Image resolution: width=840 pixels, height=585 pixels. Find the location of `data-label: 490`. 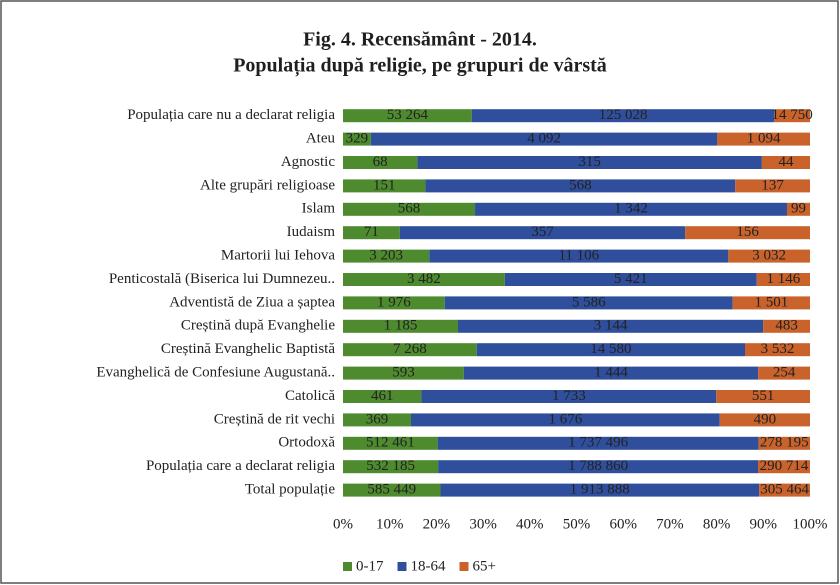

data-label: 490 is located at coordinates (765, 419).